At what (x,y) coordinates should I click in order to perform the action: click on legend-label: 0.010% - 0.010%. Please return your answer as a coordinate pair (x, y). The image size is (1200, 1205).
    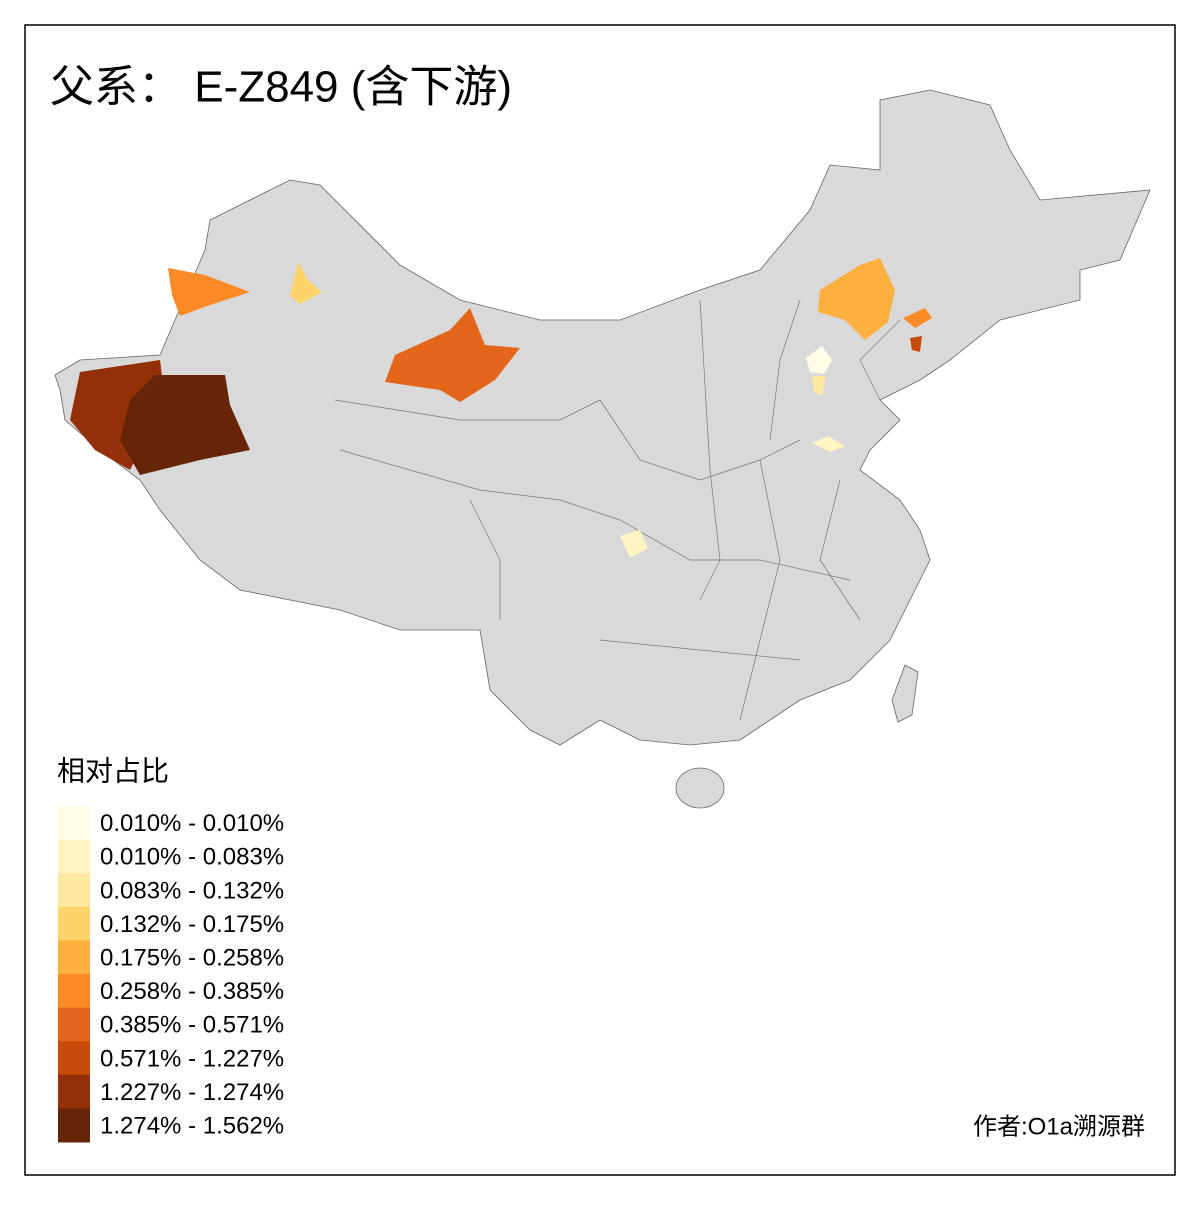
    Looking at the image, I should click on (192, 823).